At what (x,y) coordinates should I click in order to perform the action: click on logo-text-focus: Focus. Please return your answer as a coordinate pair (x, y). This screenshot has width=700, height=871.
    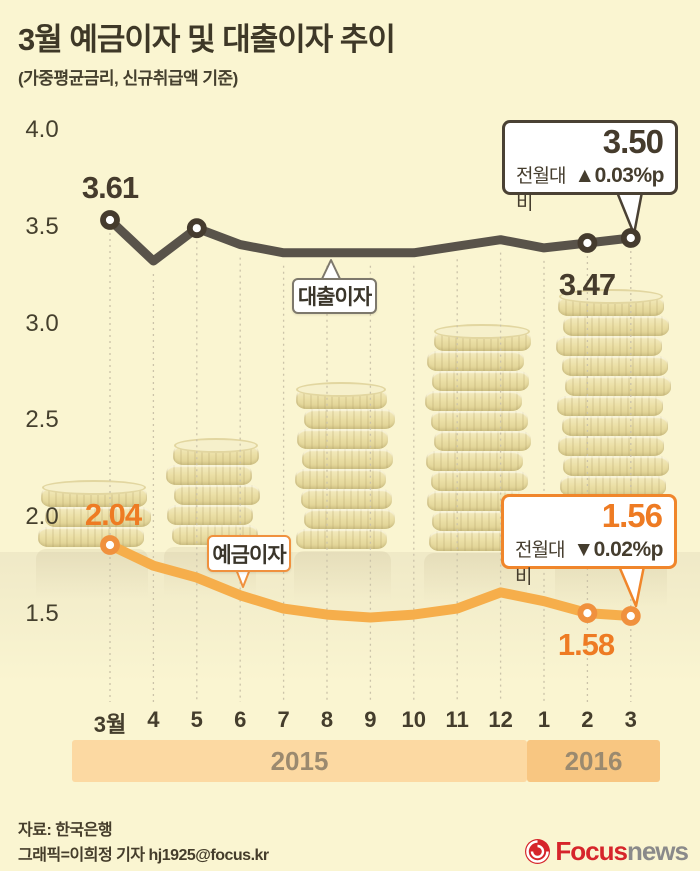
    Looking at the image, I should click on (591, 851).